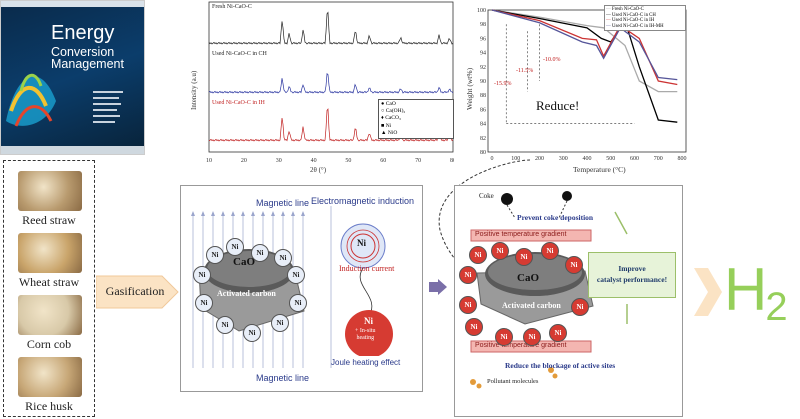  What do you see at coordinates (244, 161) in the screenshot?
I see `xrd-xtick: 20` at bounding box center [244, 161].